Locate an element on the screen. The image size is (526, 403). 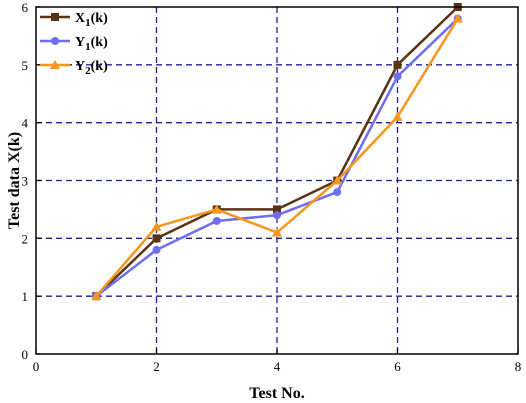
legend-item: X1(k) is located at coordinates (74, 20).